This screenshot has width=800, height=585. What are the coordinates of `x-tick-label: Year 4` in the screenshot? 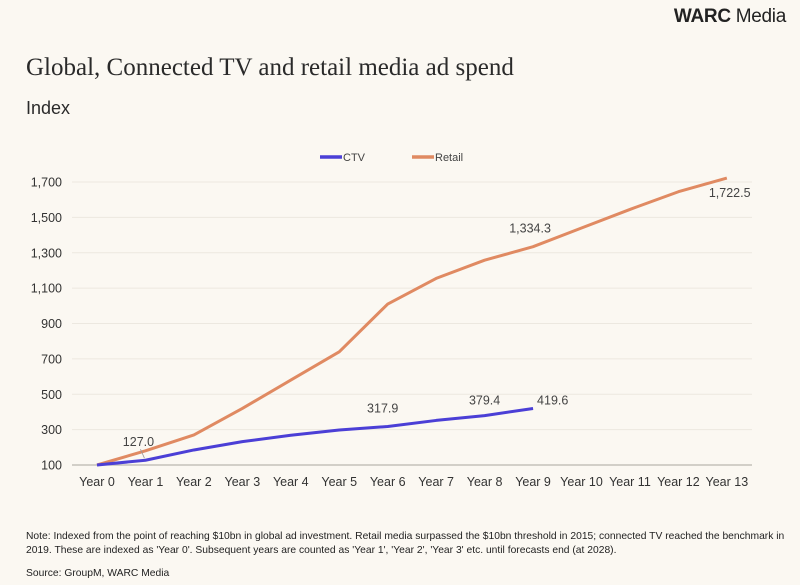 It's located at (291, 482).